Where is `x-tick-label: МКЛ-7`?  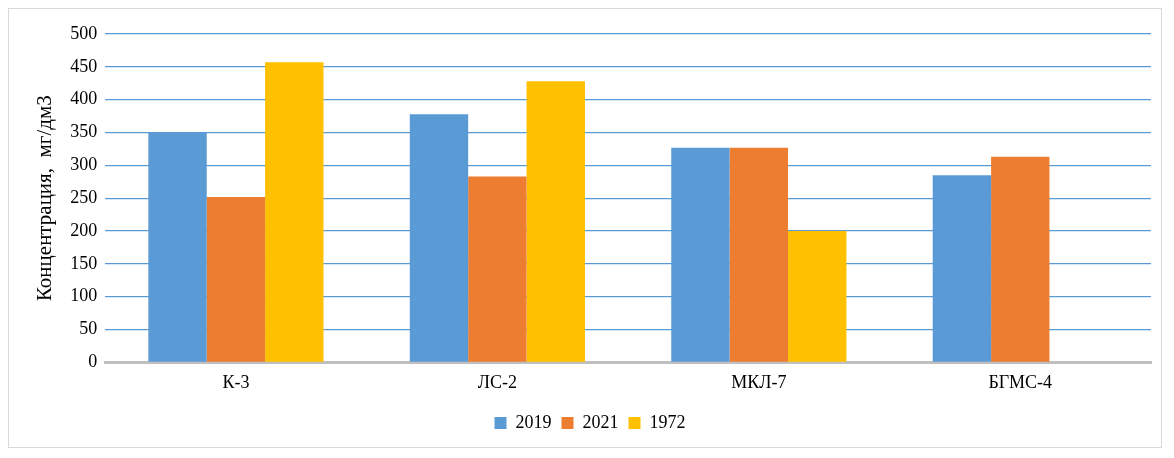 x-tick-label: МКЛ-7 is located at coordinates (759, 381).